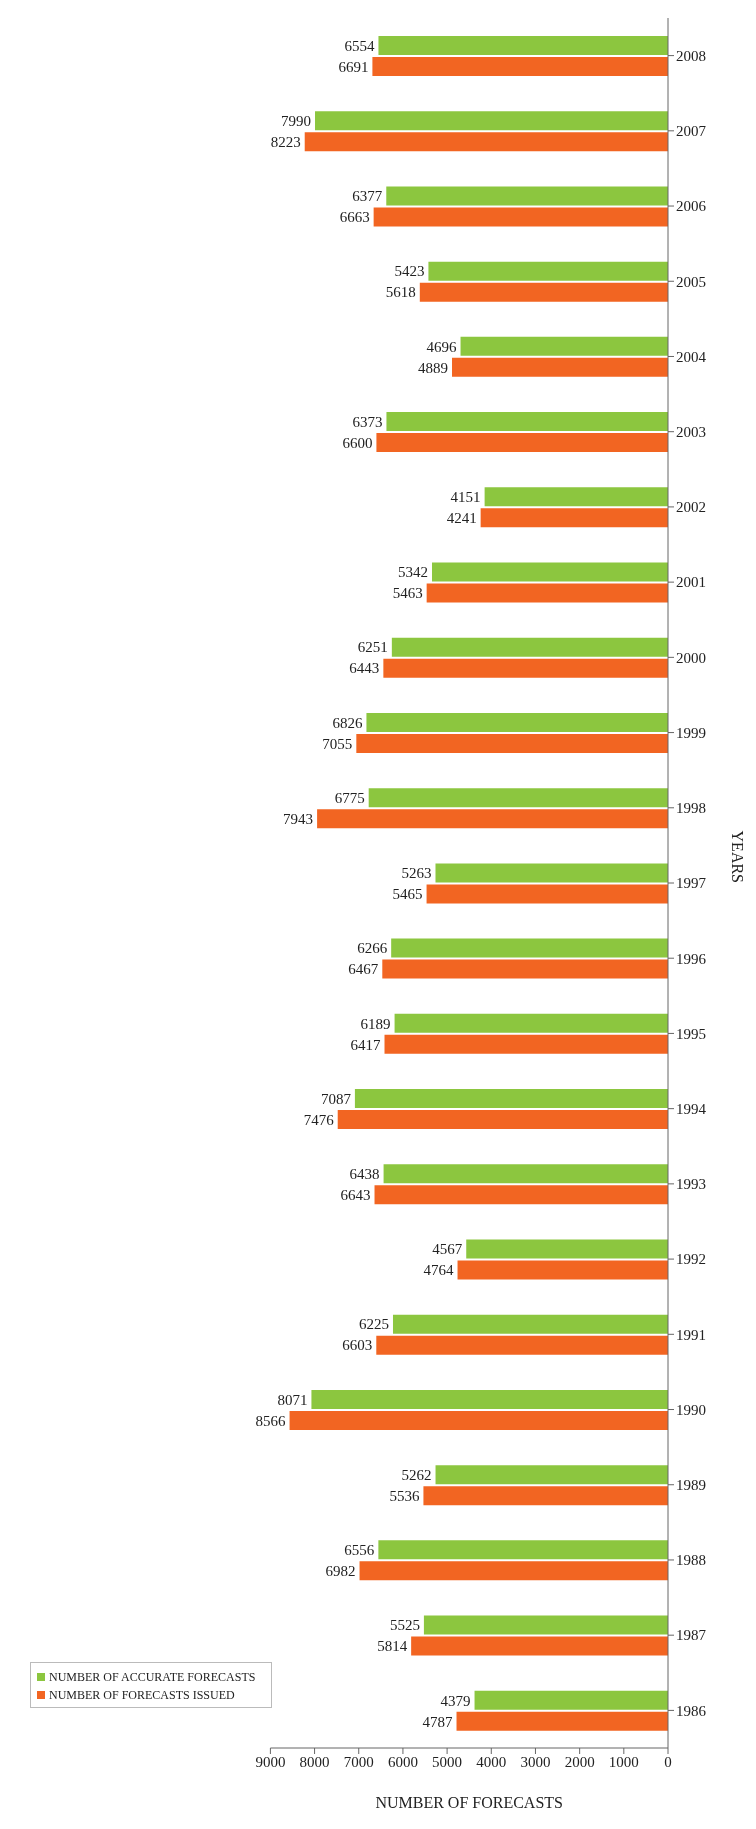  What do you see at coordinates (579, 1761) in the screenshot?
I see `x-tick-label: 2000` at bounding box center [579, 1761].